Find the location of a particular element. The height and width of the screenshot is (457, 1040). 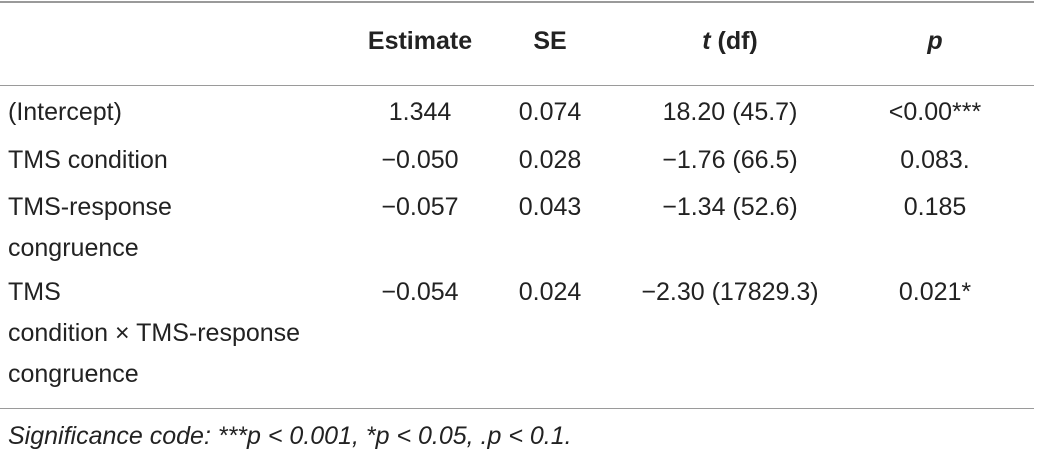

table-row-label: (Intercept) is located at coordinates (178, 112).